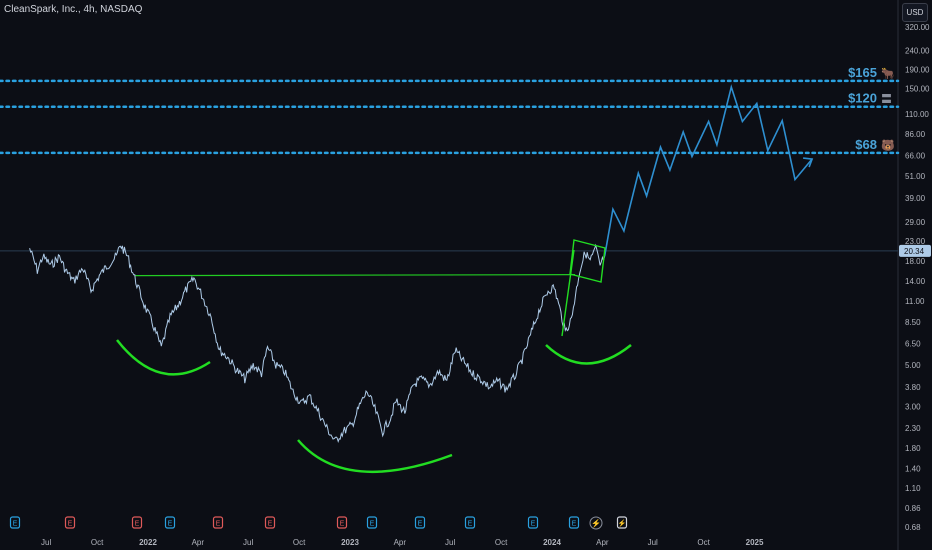  What do you see at coordinates (73, 9) in the screenshot?
I see `chart-title: CleanSpark, Inc., 4h, NASDAQ` at bounding box center [73, 9].